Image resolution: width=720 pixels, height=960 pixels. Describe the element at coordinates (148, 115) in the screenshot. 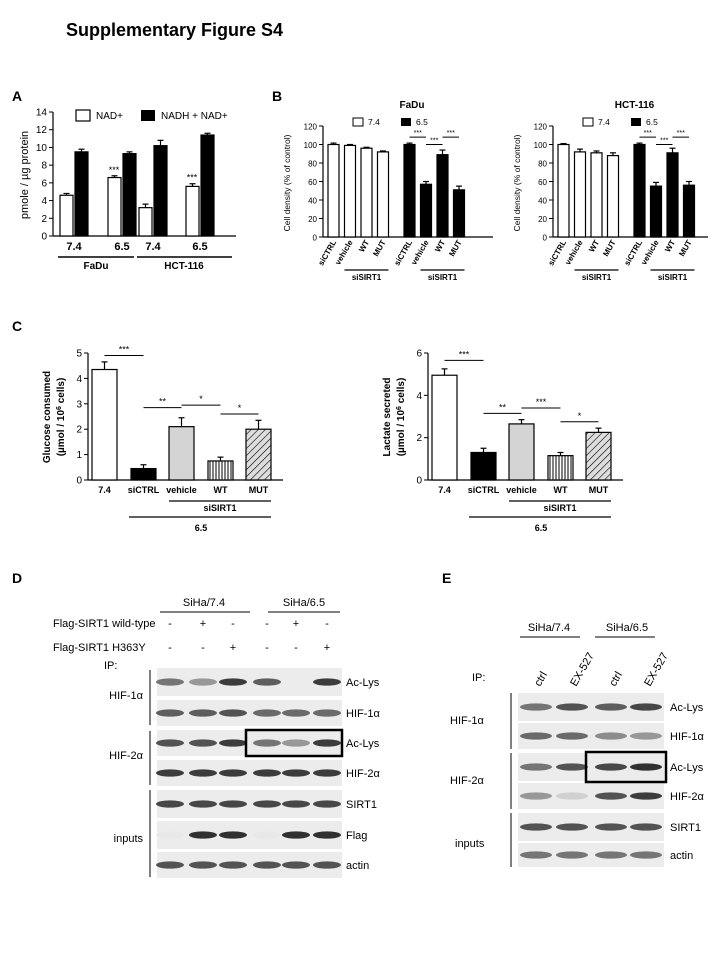

I see `legend-swatch-nadh` at that location.